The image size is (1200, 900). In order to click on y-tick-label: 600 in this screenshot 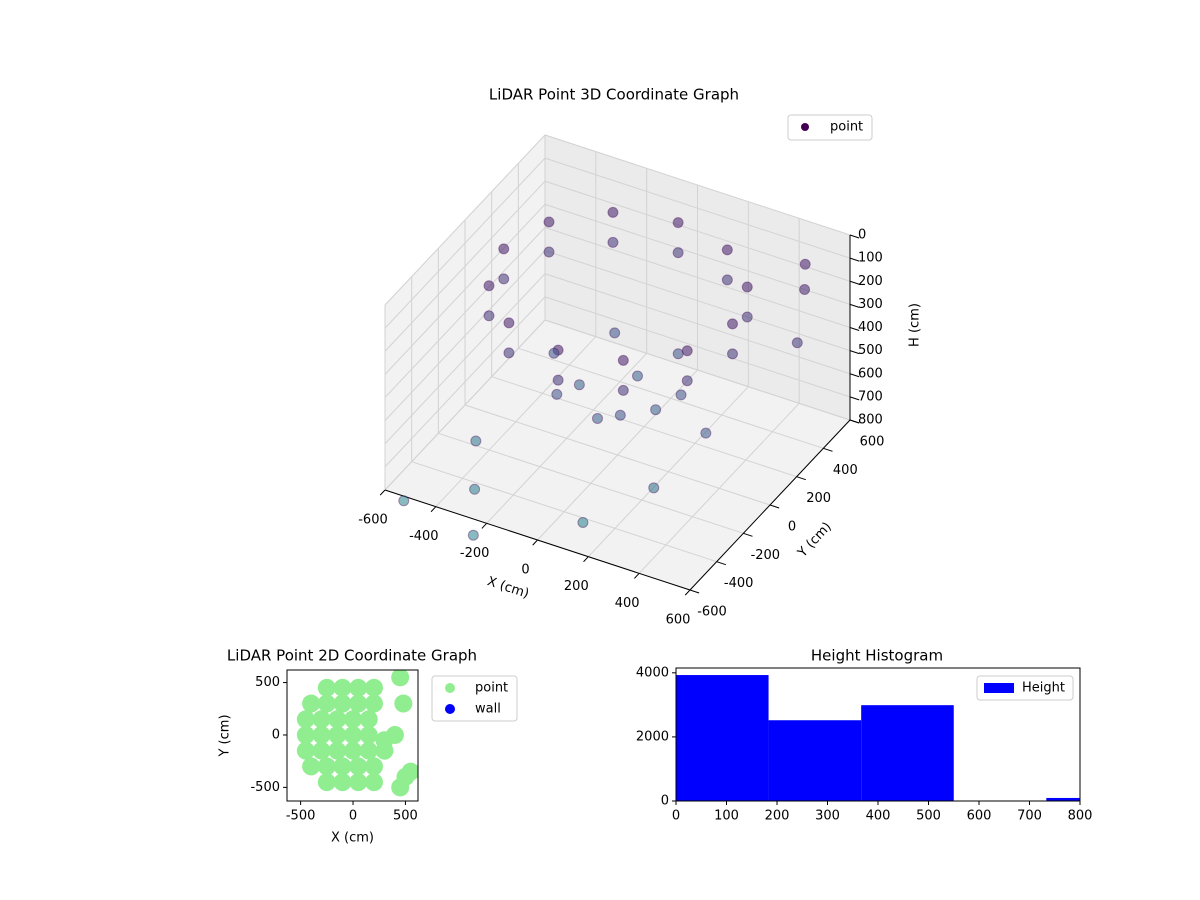, I will do `click(872, 442)`.